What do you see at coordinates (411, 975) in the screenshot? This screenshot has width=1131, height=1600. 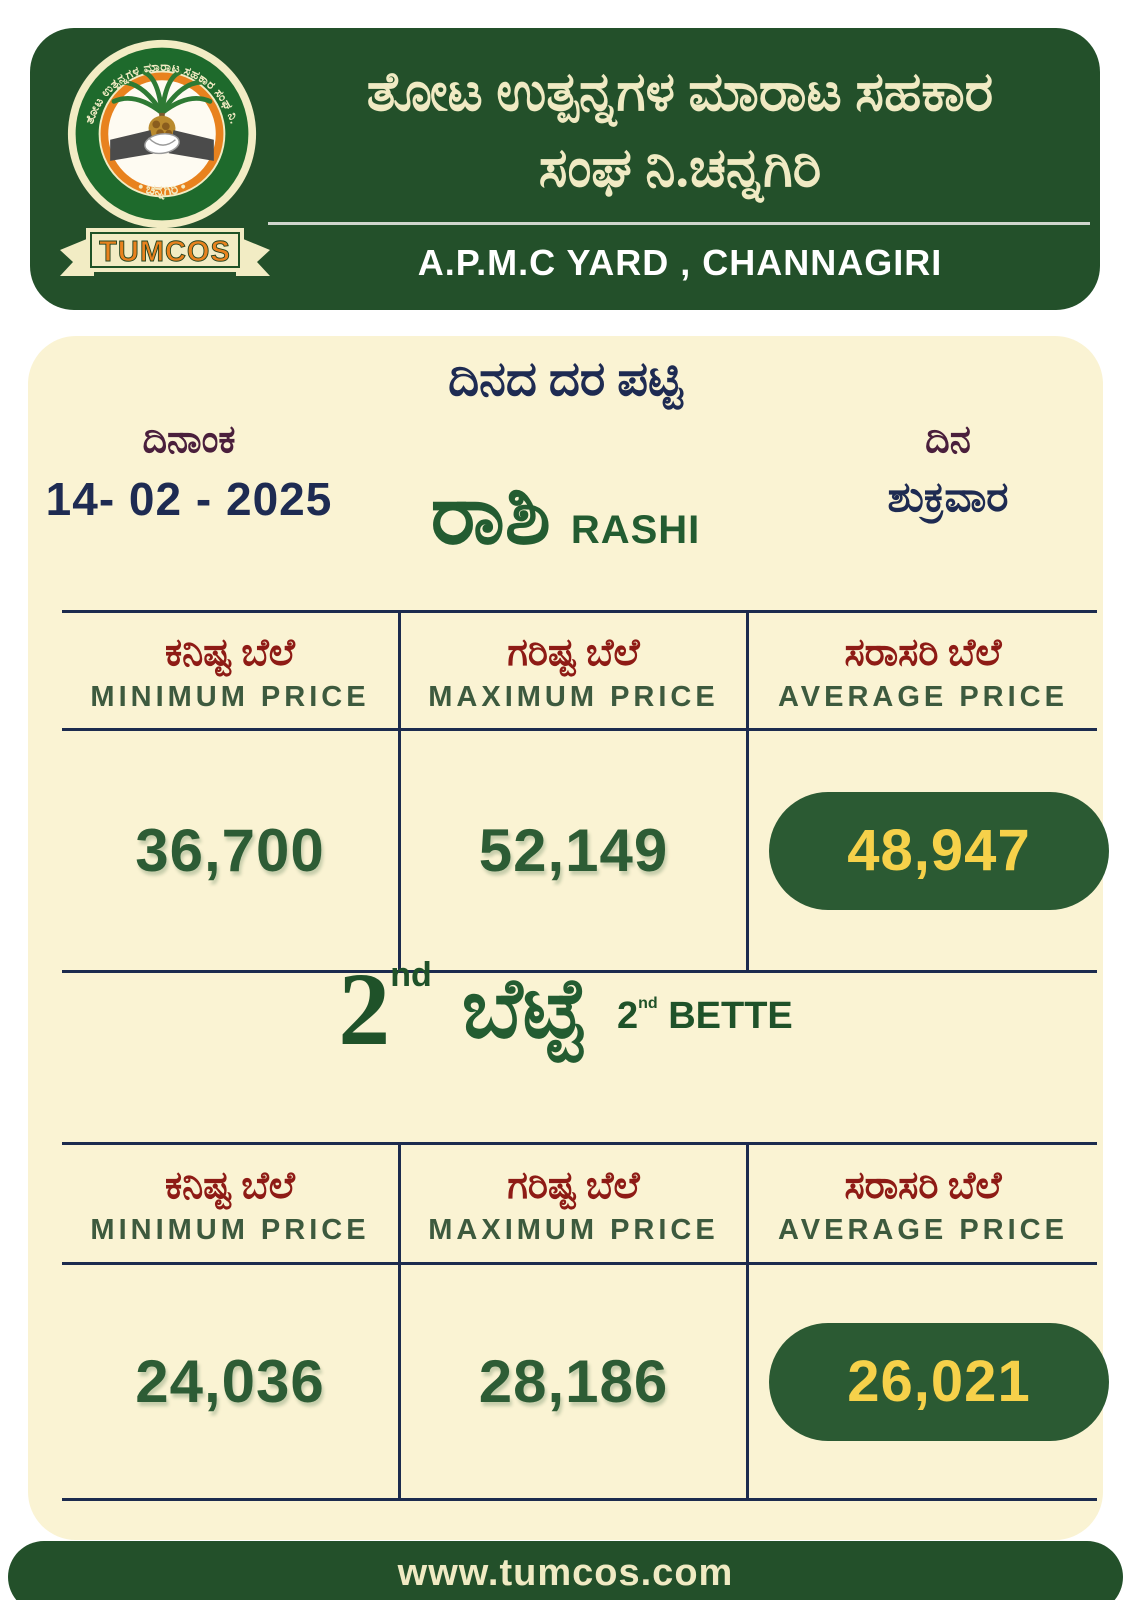 I see `bette-ordinal: nd` at bounding box center [411, 975].